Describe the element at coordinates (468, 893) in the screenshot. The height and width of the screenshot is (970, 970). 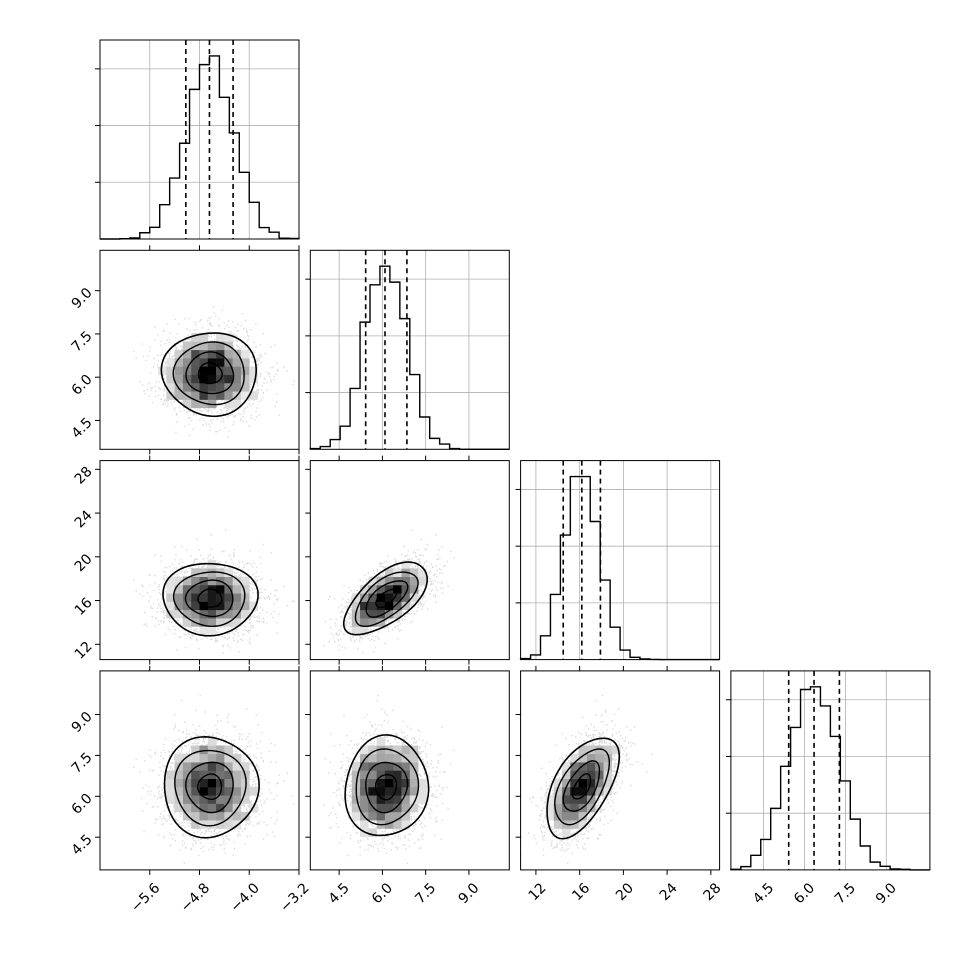
I see `x-tick-label: 9.0` at that location.